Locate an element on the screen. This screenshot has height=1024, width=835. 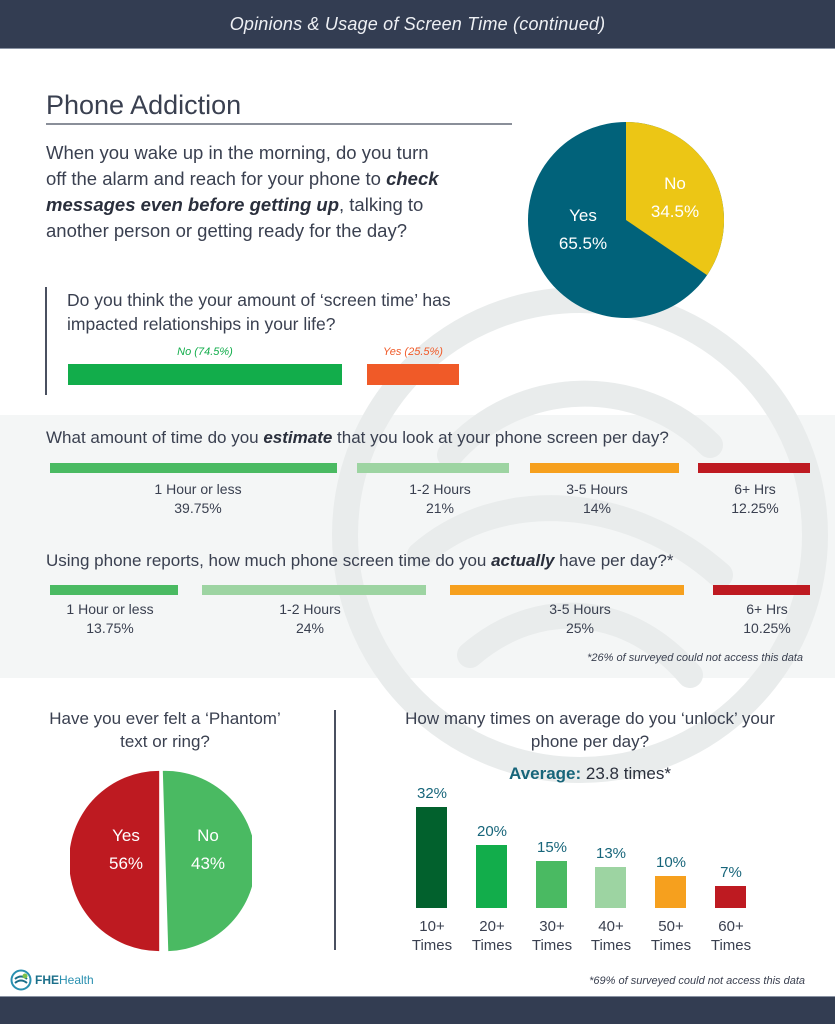
pie-no-value: 34.5% is located at coordinates (675, 211).